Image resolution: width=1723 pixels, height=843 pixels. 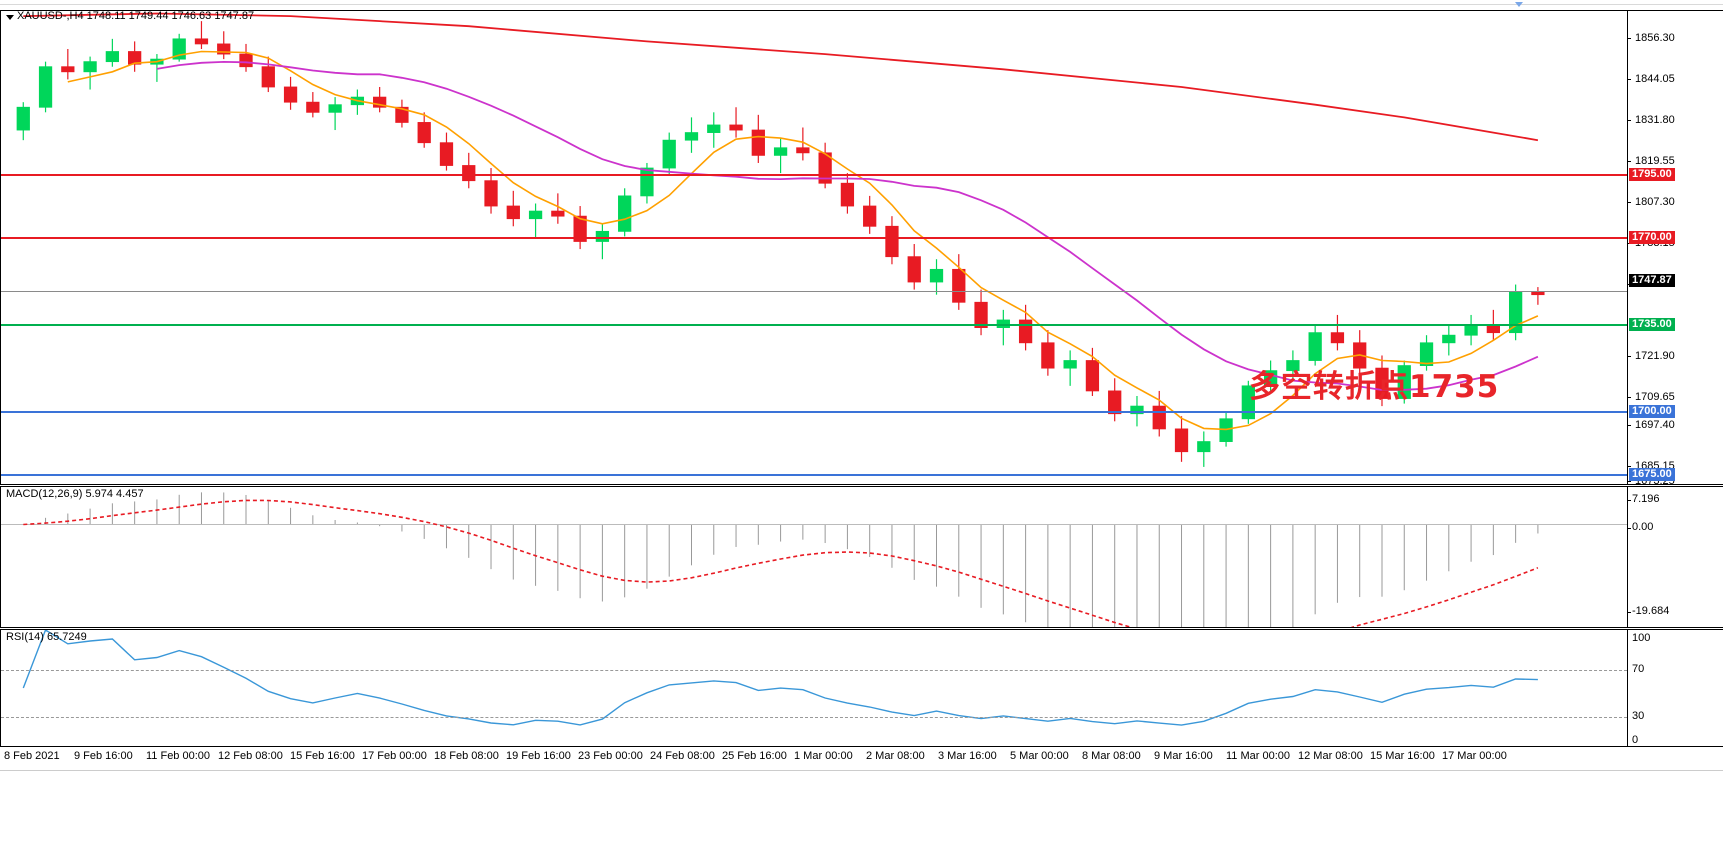 I want to click on pivot-1735-badge: 1735.00, so click(x=1652, y=324).